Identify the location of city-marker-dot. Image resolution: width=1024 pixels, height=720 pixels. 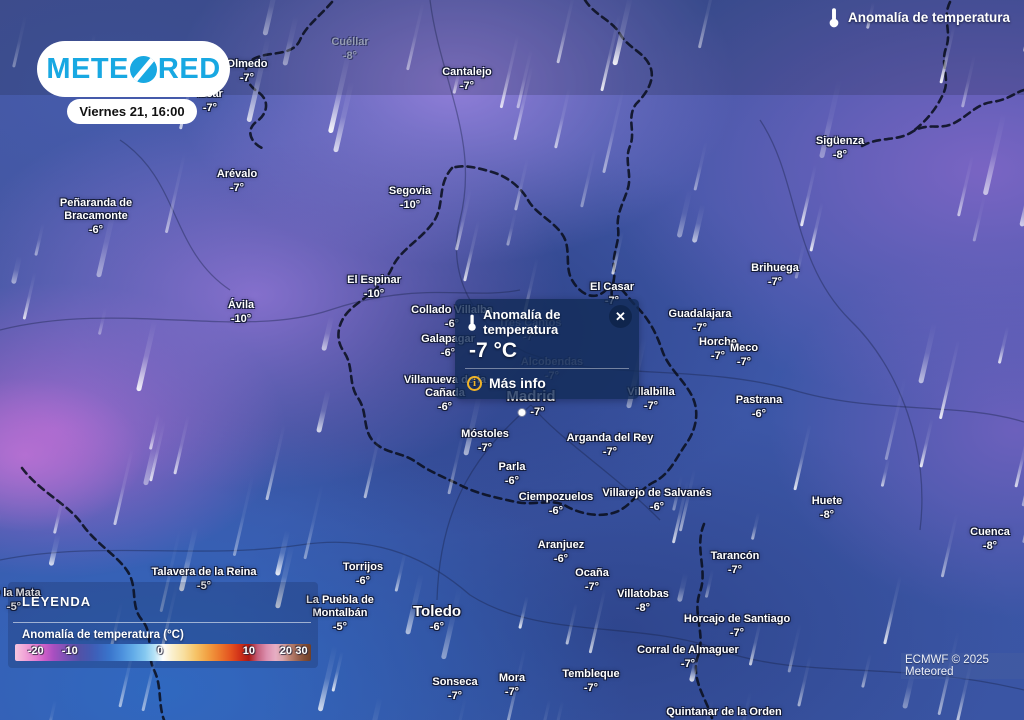
(522, 412).